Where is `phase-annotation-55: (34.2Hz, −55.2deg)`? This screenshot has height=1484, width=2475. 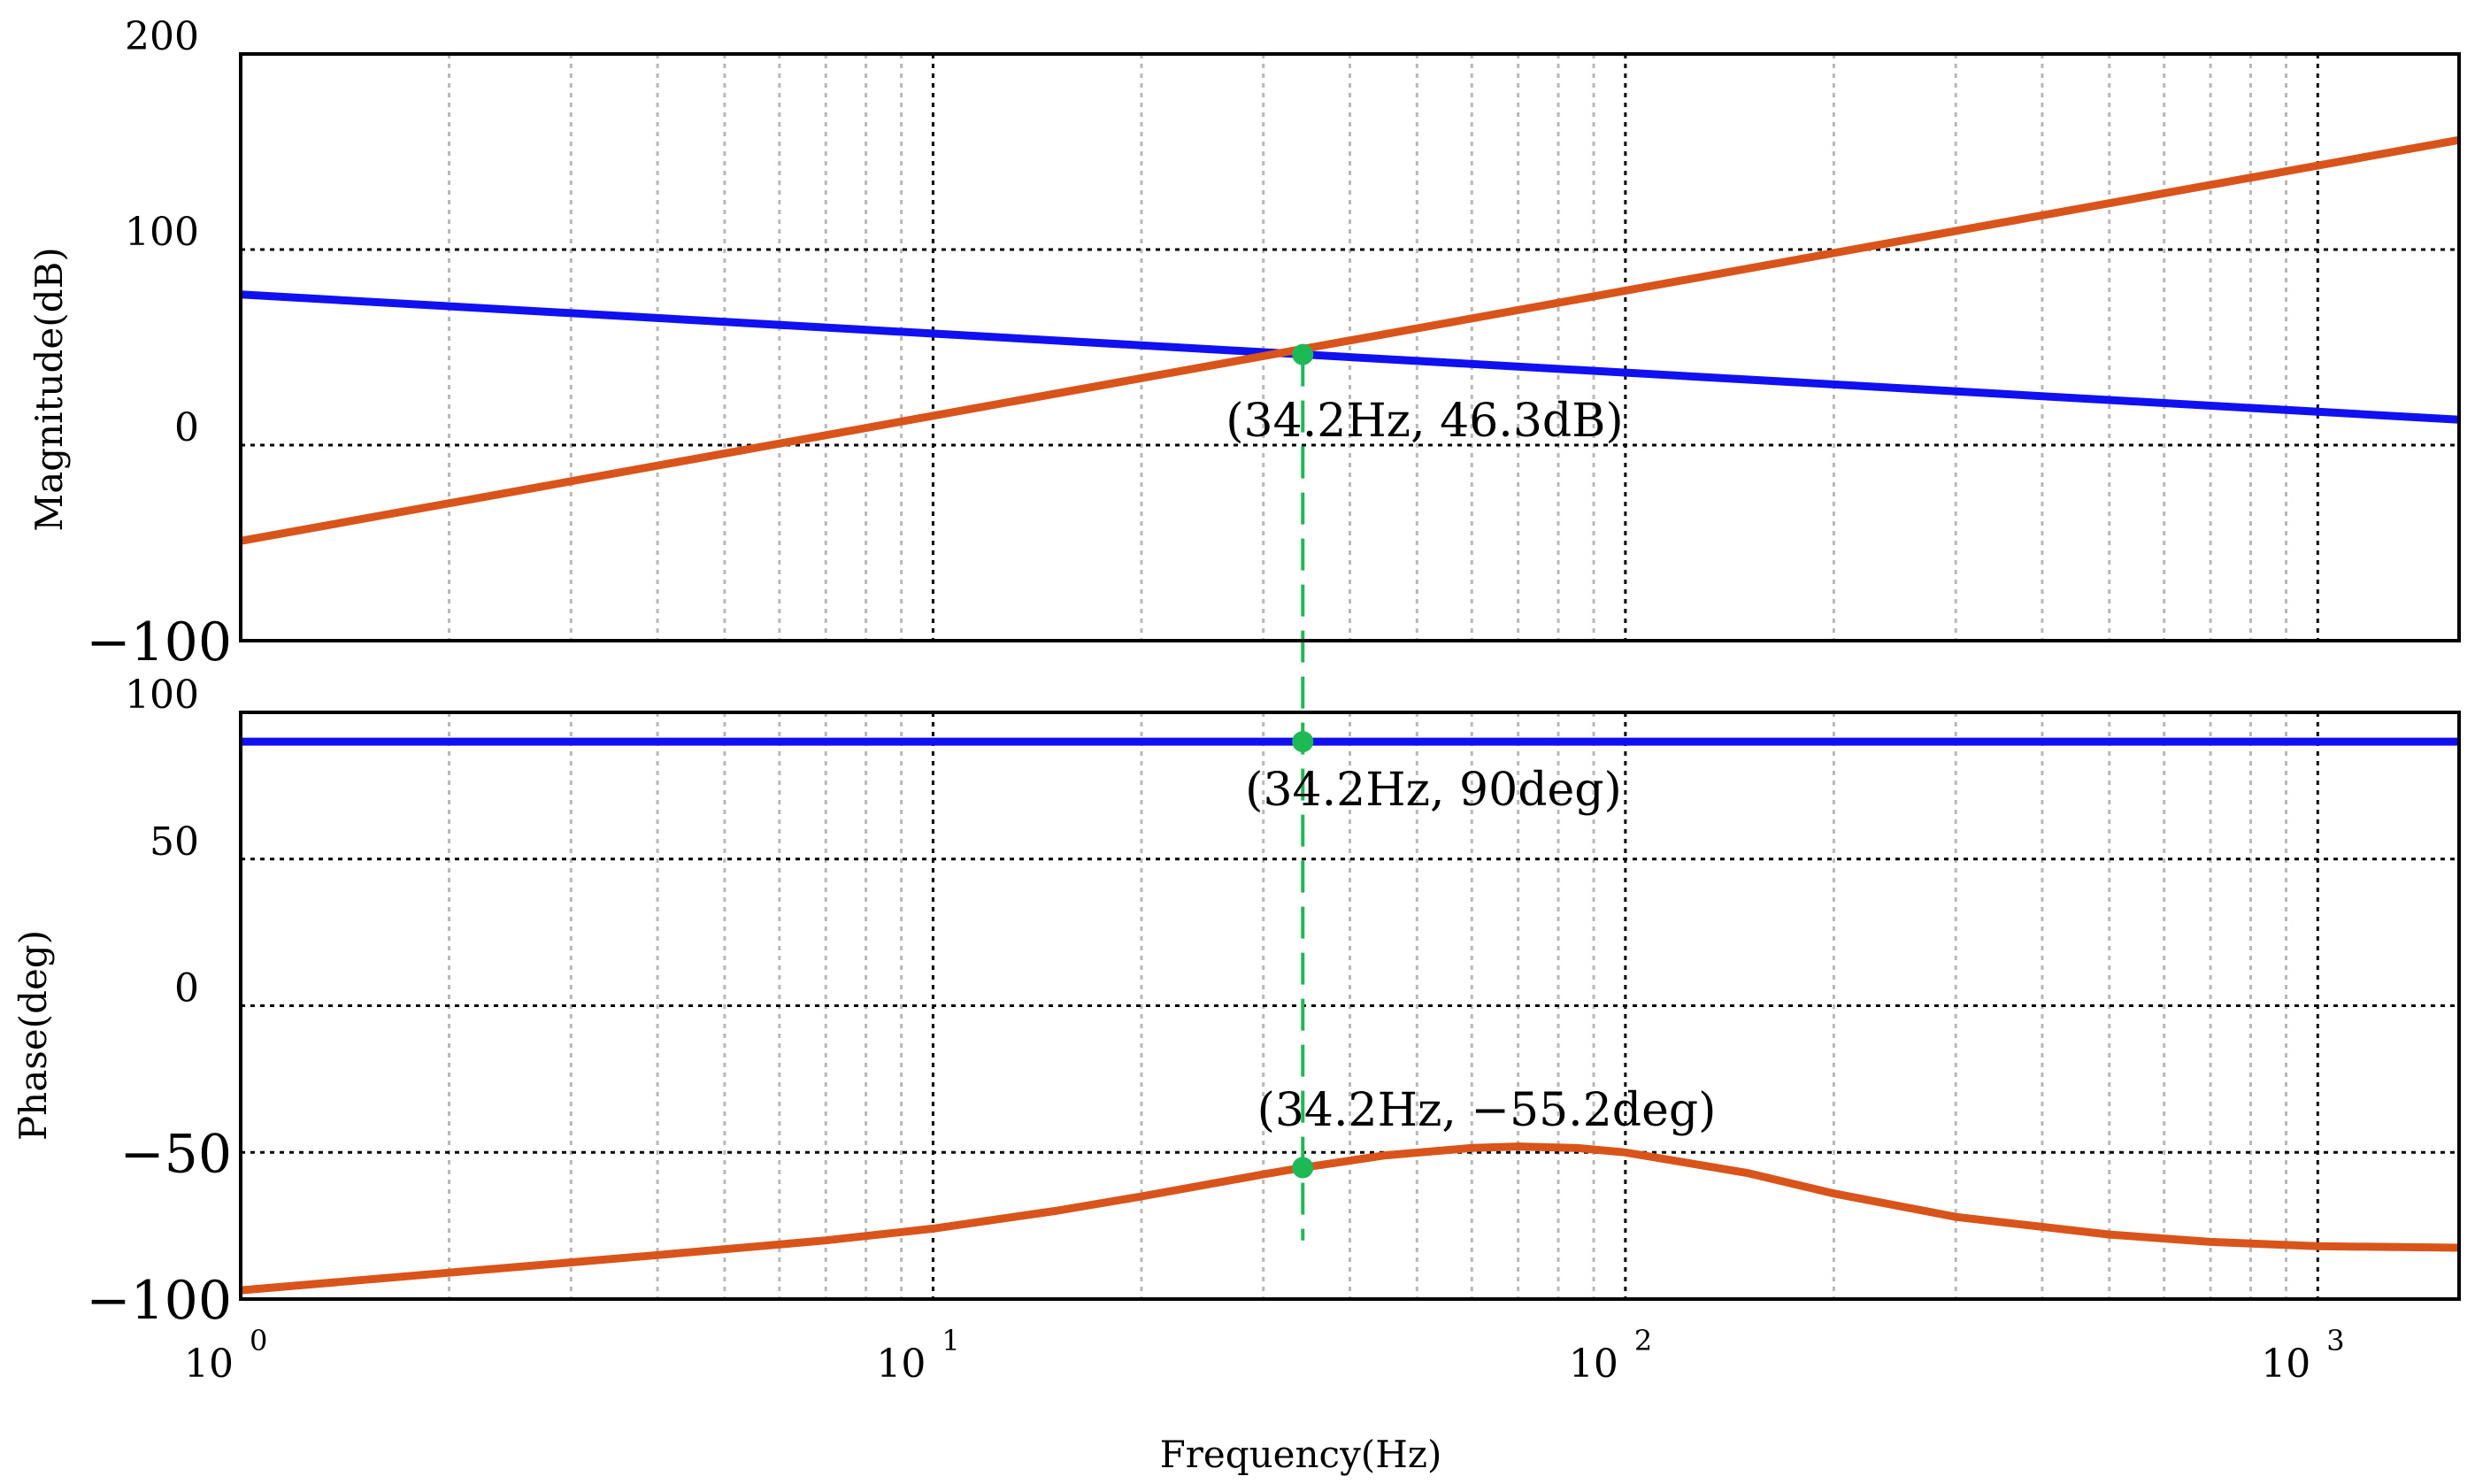 phase-annotation-55: (34.2Hz, −55.2deg) is located at coordinates (1487, 1110).